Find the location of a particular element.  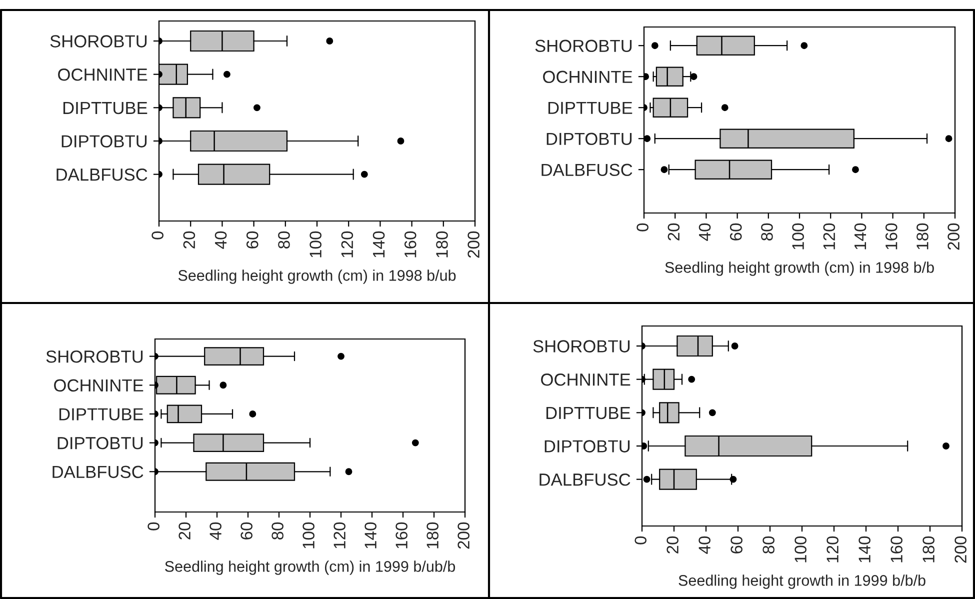

x-axis-title: Seedling height growth (cm) in 1999 b/ub/b is located at coordinates (310, 567).